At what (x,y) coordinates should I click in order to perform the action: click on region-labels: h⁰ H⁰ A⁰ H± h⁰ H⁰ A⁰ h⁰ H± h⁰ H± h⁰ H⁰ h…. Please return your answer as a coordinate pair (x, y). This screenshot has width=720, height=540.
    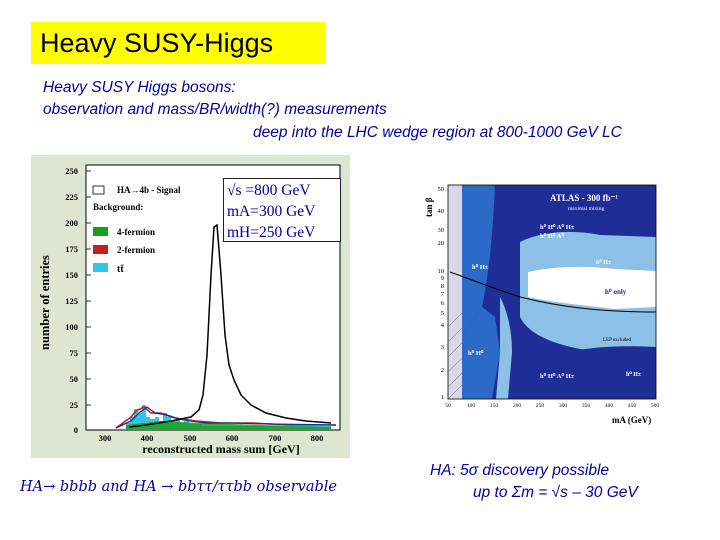
    Looking at the image, I should click on (555, 301).